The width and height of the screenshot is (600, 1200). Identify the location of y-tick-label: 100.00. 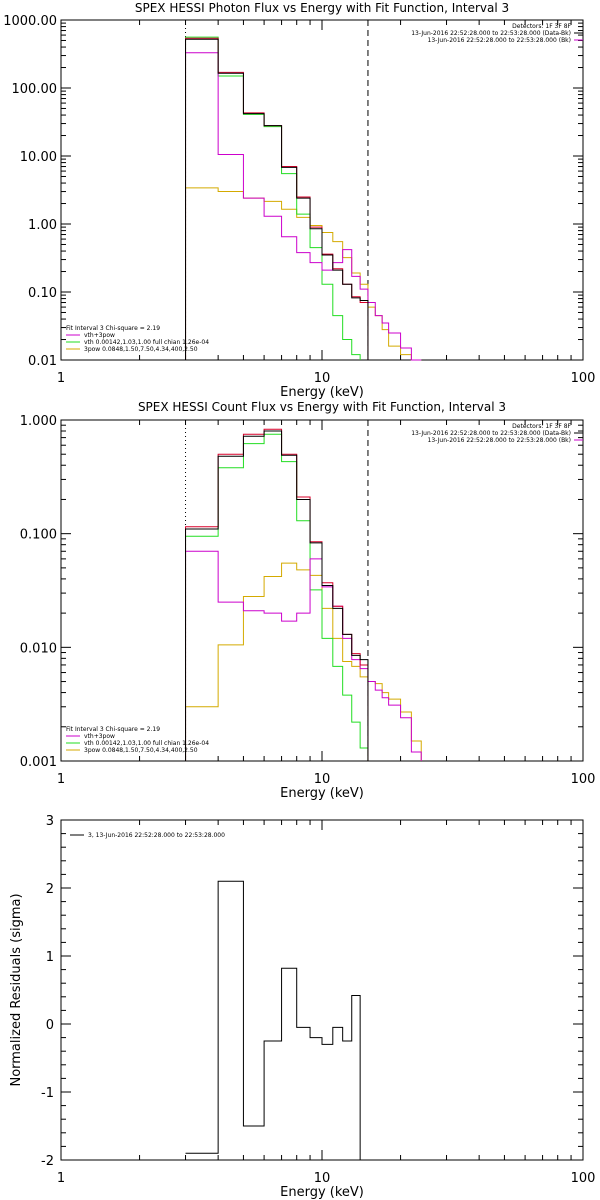
(35, 89).